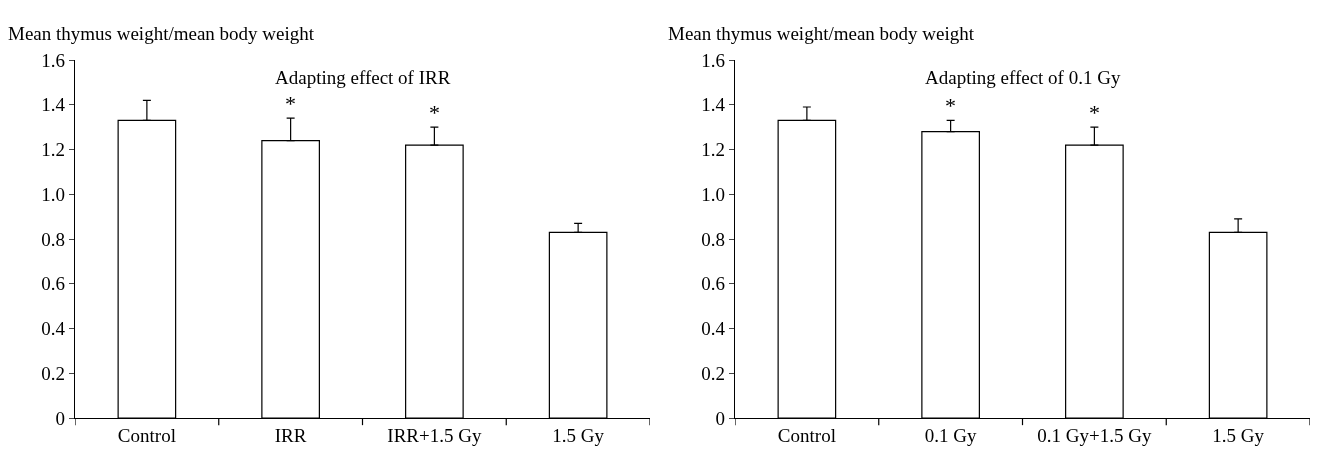 Image resolution: width=1320 pixels, height=458 pixels. Describe the element at coordinates (1023, 77) in the screenshot. I see `chart-title: Adapting effect of 0.1 Gy` at that location.